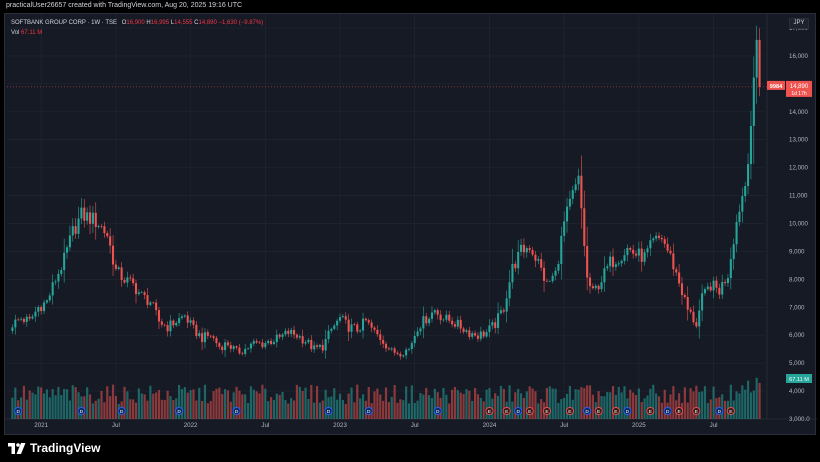 This screenshot has width=820, height=462. What do you see at coordinates (799, 87) in the screenshot?
I see `last-price-tag-label: 14,890` at bounding box center [799, 87].